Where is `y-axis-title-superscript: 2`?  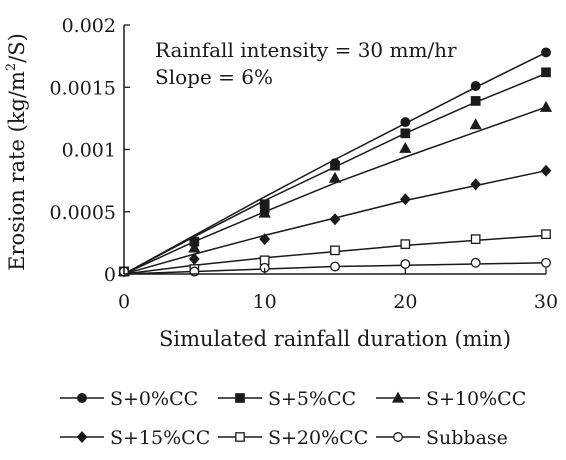 y-axis-title-superscript: 2 is located at coordinates (11, 67).